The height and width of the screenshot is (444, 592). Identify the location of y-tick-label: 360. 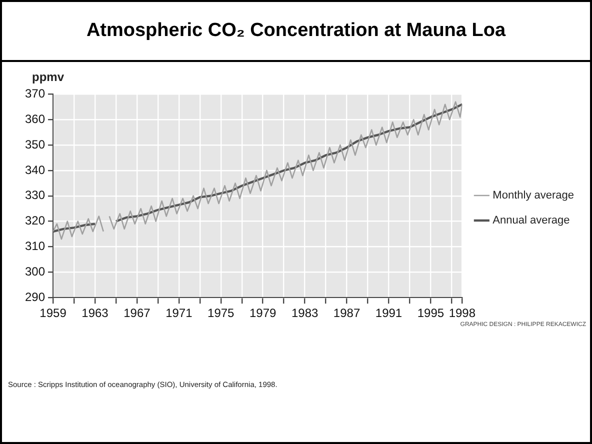
(35, 119).